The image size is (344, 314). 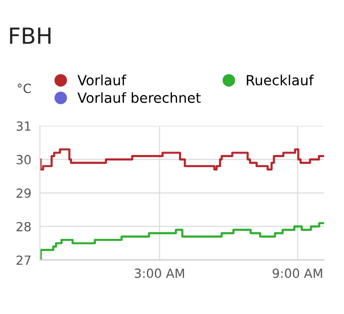 I want to click on legend-label: Ruecklauf, so click(x=280, y=80).